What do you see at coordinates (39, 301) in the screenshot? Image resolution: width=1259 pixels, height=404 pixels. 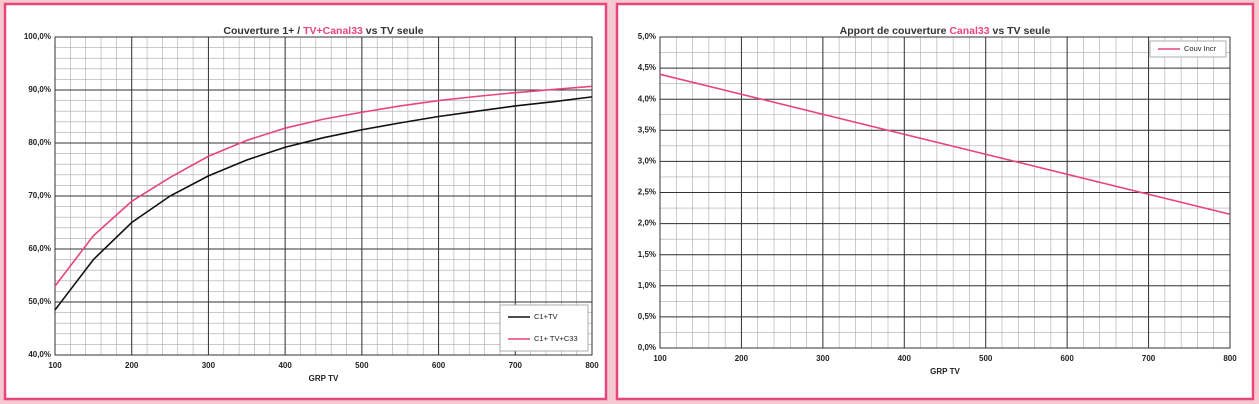 I see `y-tick-label: 50,0%` at bounding box center [39, 301].